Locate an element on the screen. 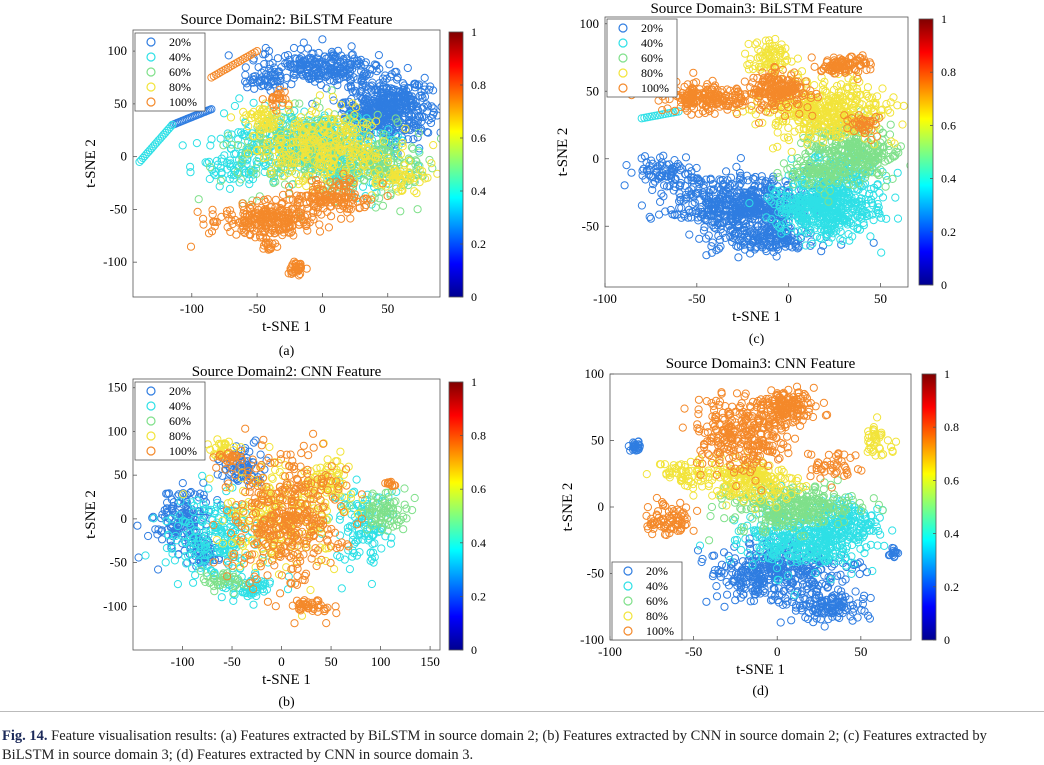 The image size is (1044, 765). x-tick-label: -100 is located at coordinates (183, 661).